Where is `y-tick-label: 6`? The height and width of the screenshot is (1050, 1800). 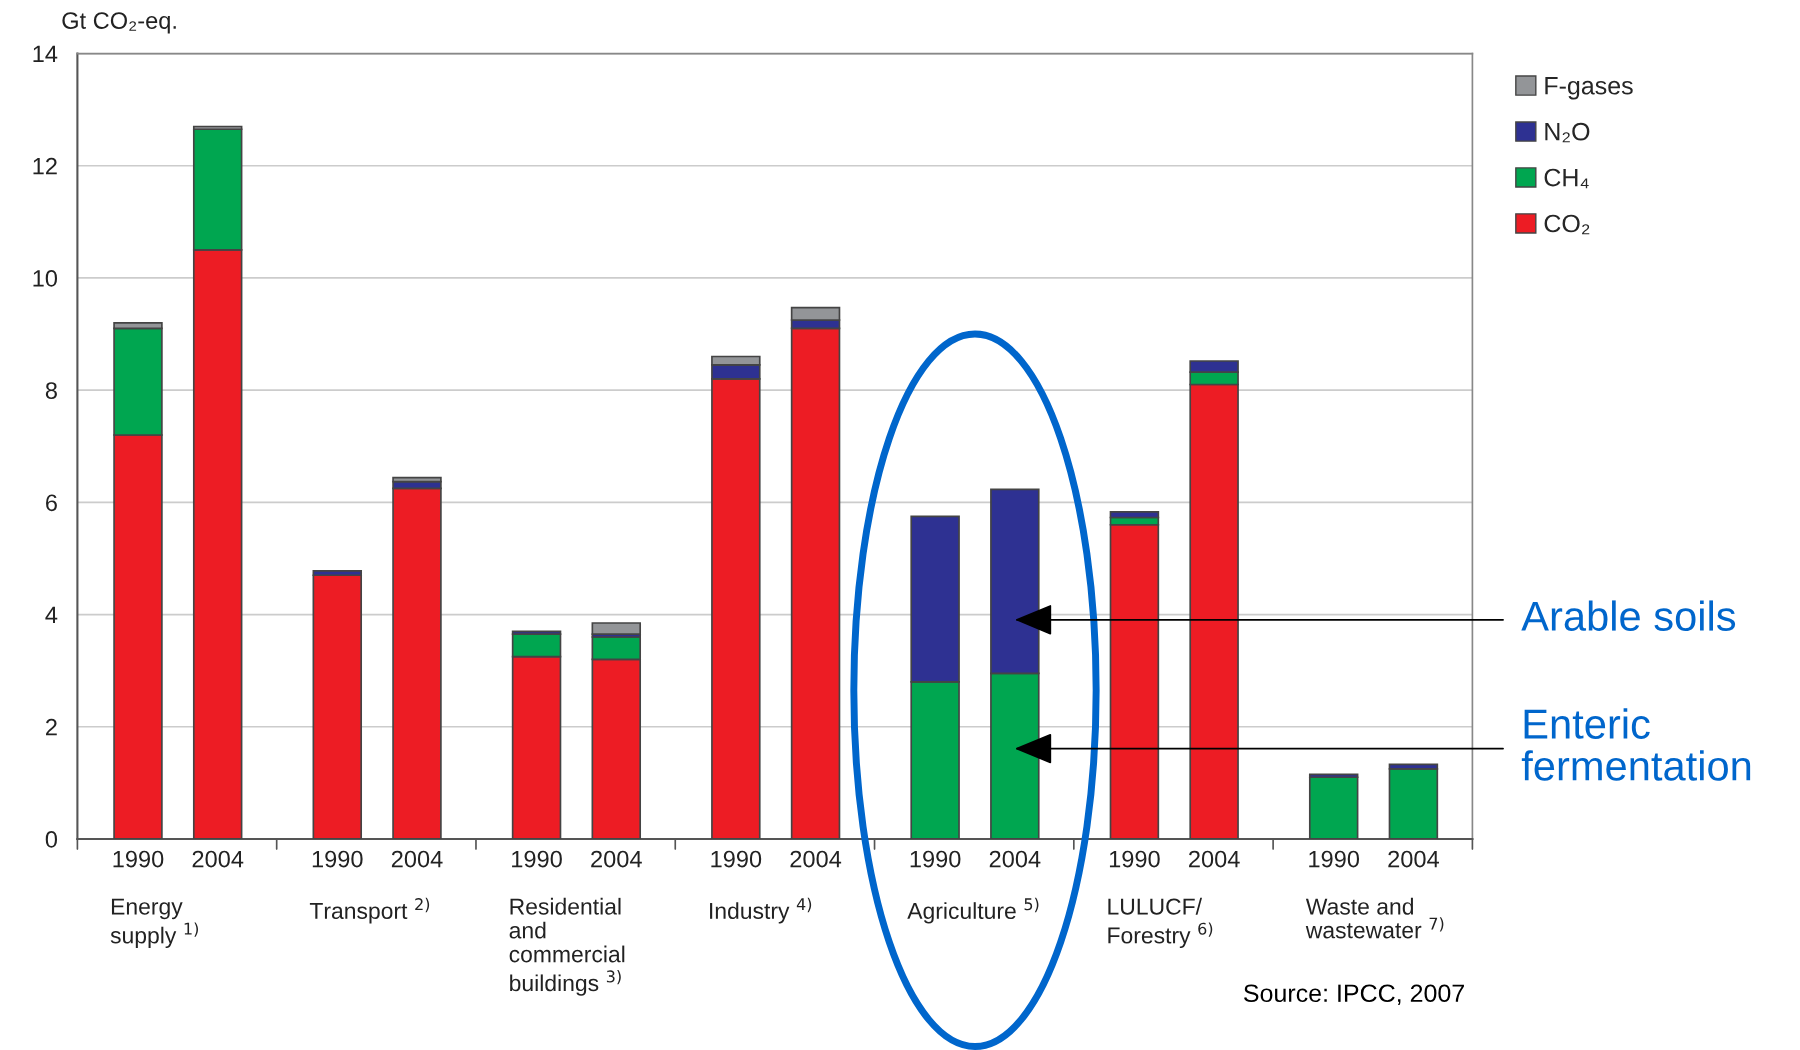
y-tick-label: 6 is located at coordinates (51, 503).